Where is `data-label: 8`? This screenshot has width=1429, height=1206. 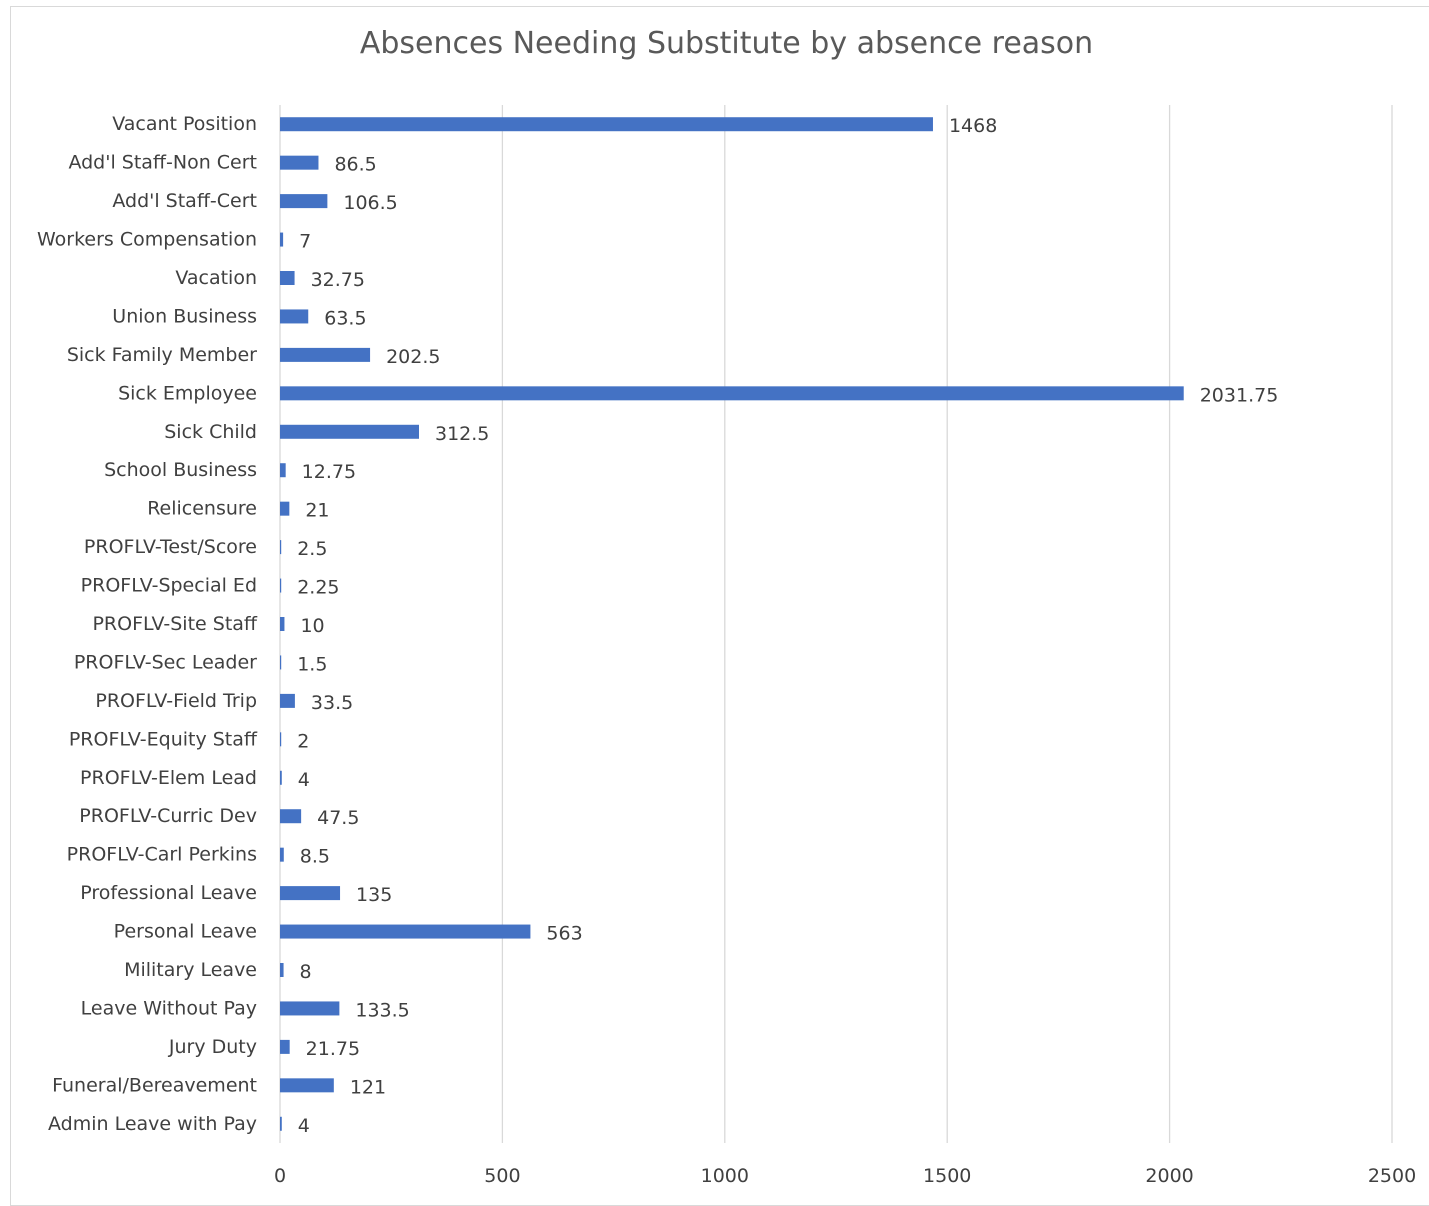 data-label: 8 is located at coordinates (306, 972).